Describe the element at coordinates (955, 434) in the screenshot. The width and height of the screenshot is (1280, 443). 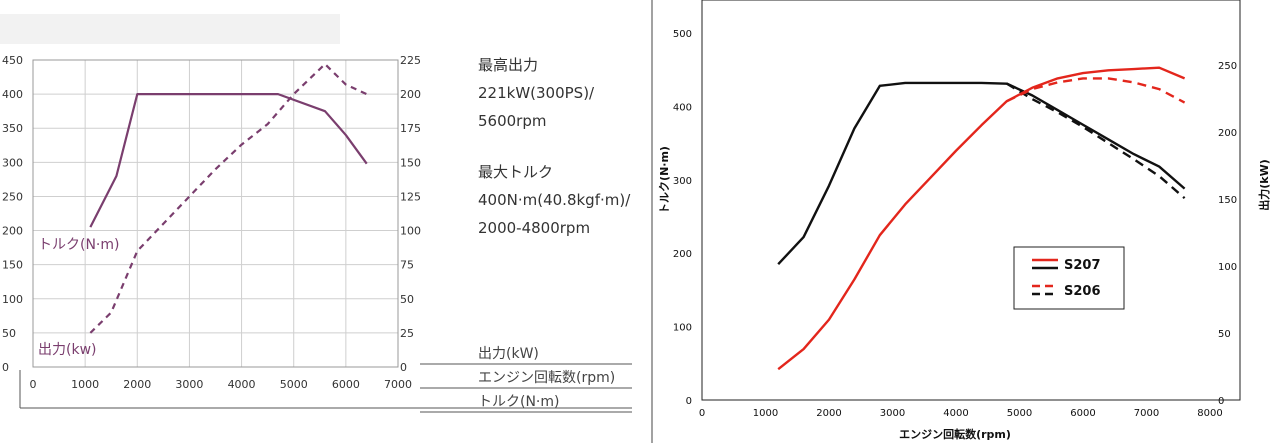
I see `right-xlabel: エンジン回転数(rpm)` at that location.